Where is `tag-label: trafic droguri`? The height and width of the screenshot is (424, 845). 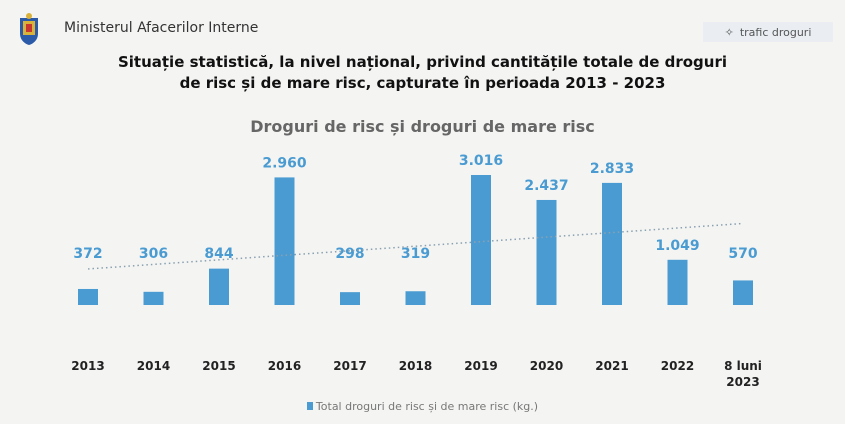 tag-label: trafic droguri is located at coordinates (775, 32).